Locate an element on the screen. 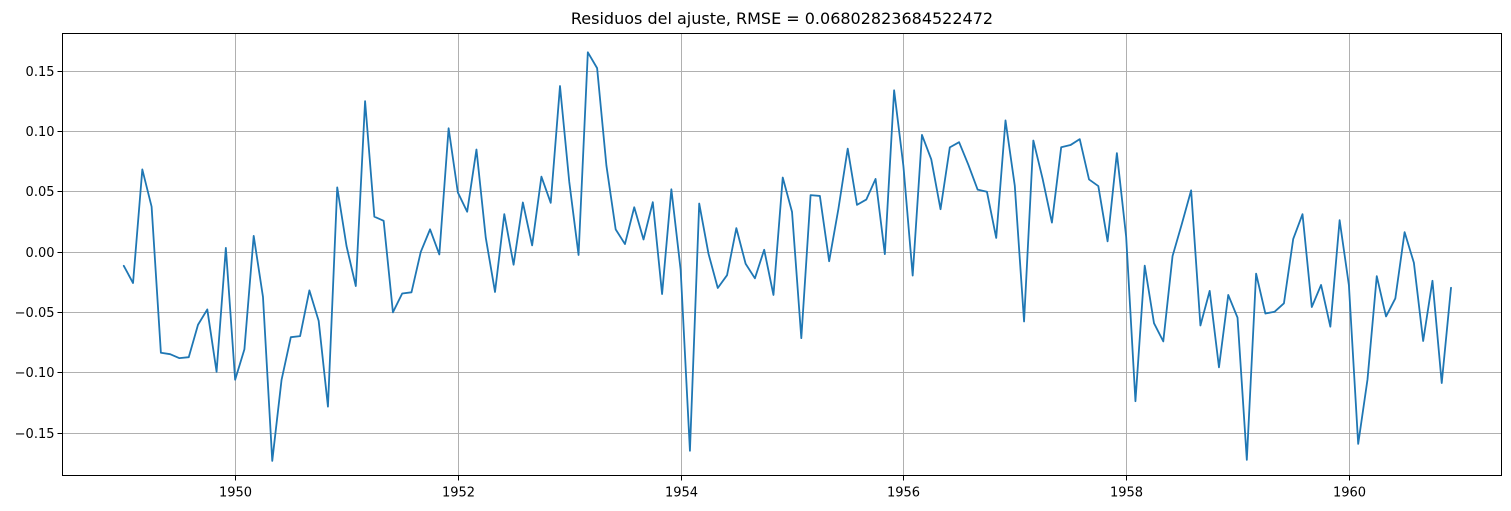  y-tick-label: 0.15 is located at coordinates (40, 72).